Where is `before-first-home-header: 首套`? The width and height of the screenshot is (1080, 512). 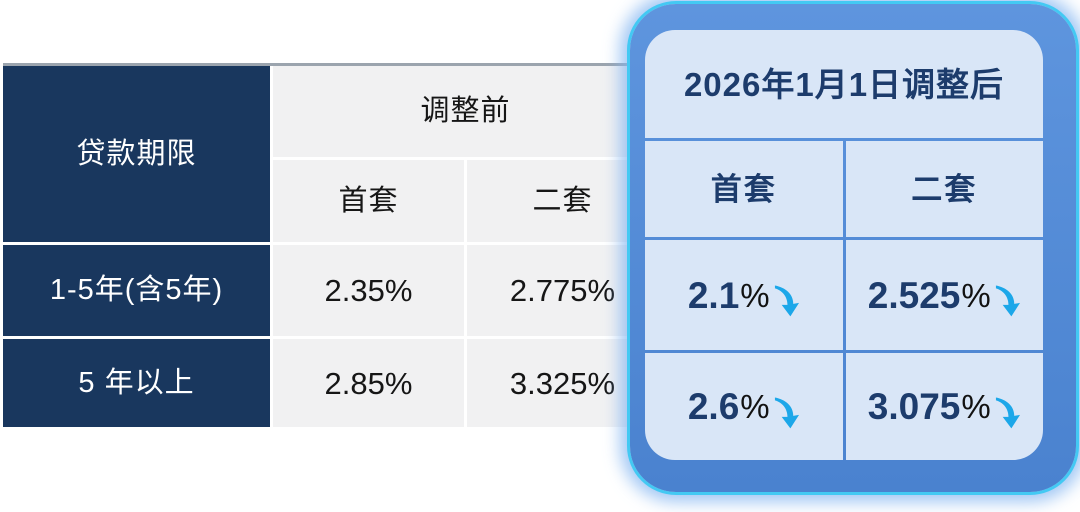
before-first-home-header: 首套 is located at coordinates (368, 201).